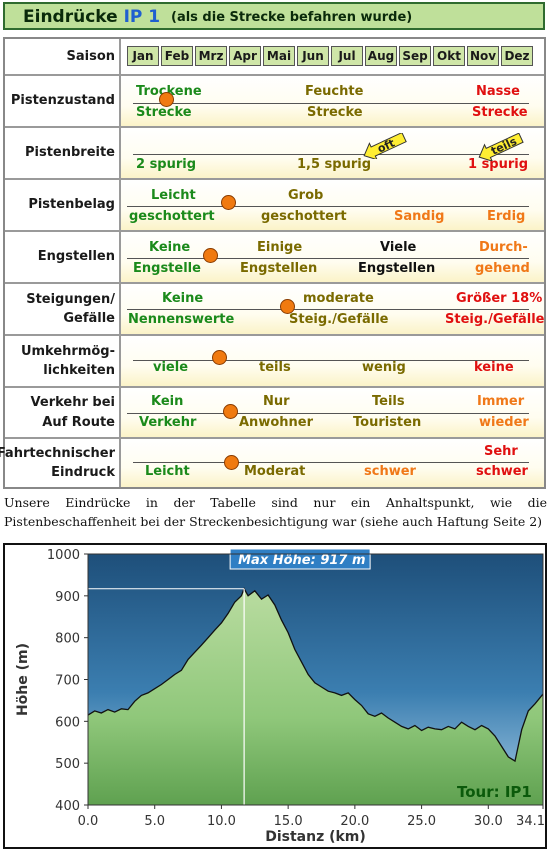 Image resolution: width=550 pixels, height=853 pixels. I want to click on row-label: Fahrtechnischer Eindruck, so click(60, 463).